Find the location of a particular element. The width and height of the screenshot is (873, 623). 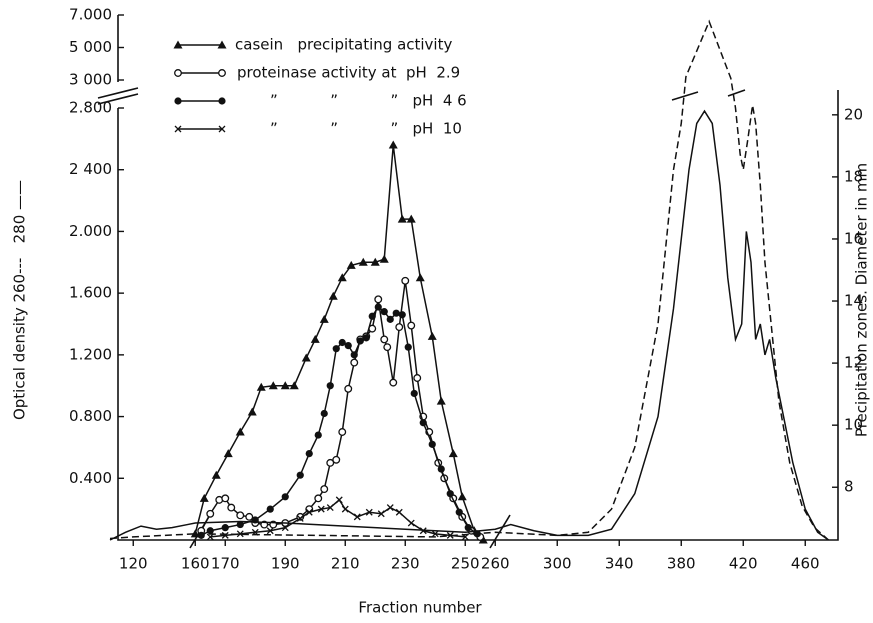

legend-label: casein precipitating activity is located at coordinates (343, 45).